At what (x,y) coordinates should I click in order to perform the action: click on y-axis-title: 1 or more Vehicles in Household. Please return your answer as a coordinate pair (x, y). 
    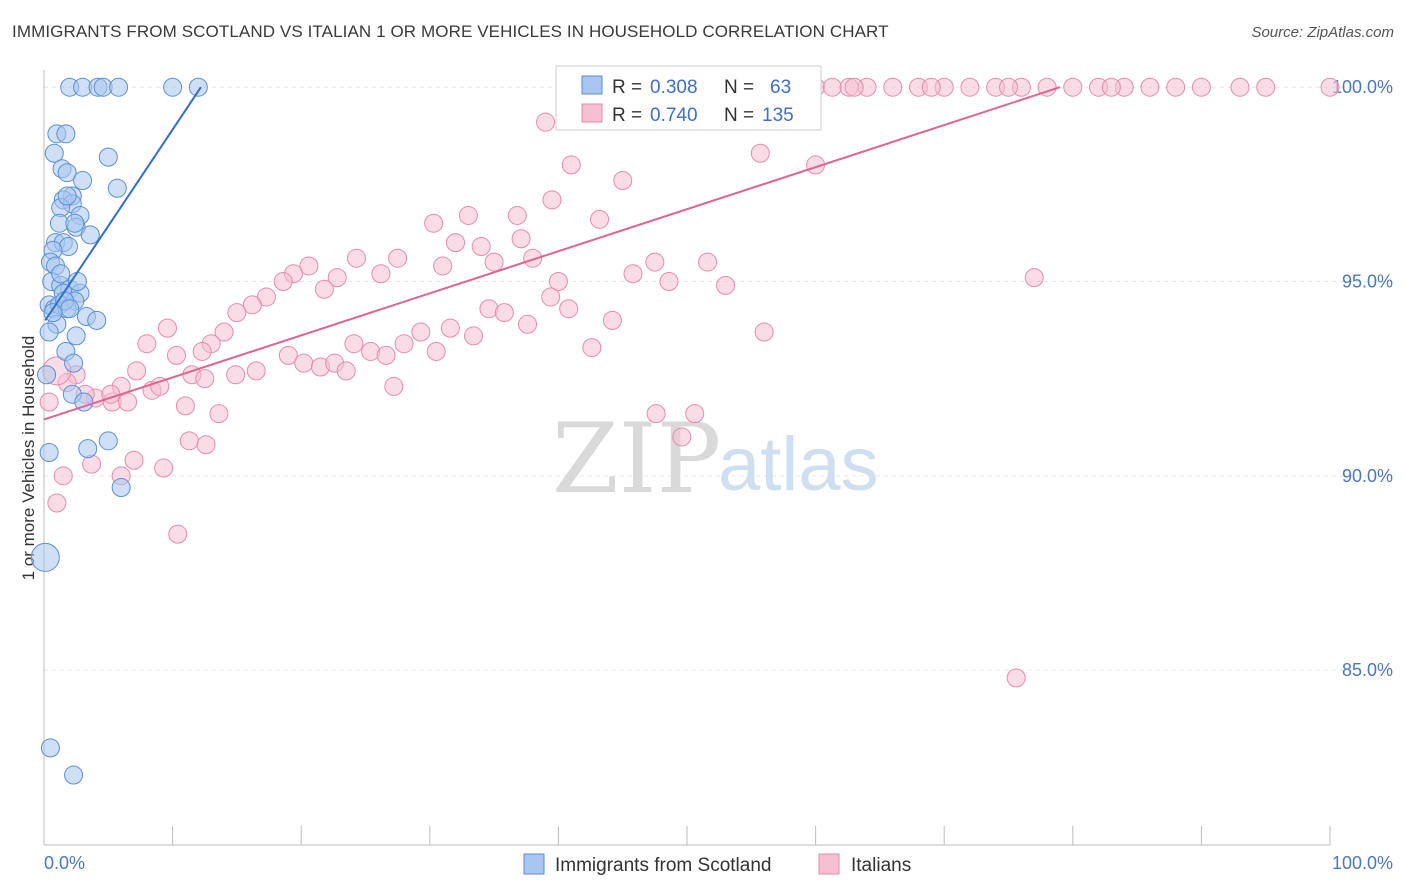
    Looking at the image, I should click on (28, 458).